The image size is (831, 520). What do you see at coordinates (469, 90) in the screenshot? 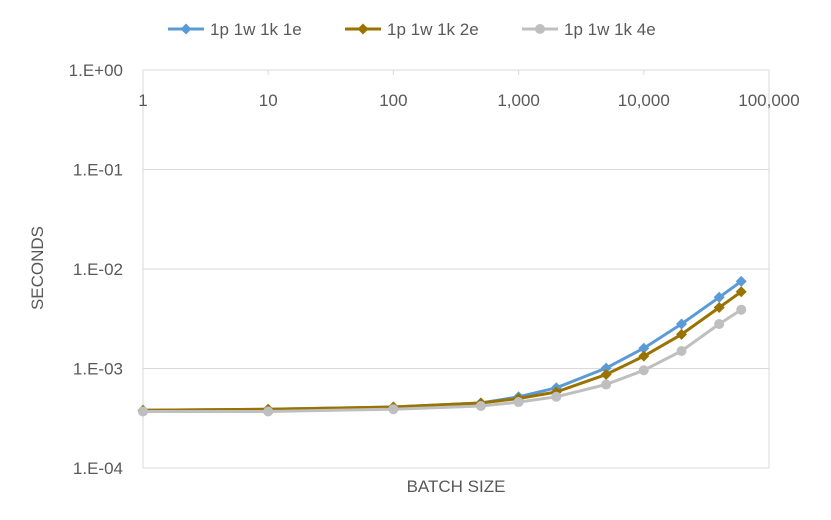
I see `x-axis-ticks: 1 10 100 1,000 10,000 100,000` at bounding box center [469, 90].